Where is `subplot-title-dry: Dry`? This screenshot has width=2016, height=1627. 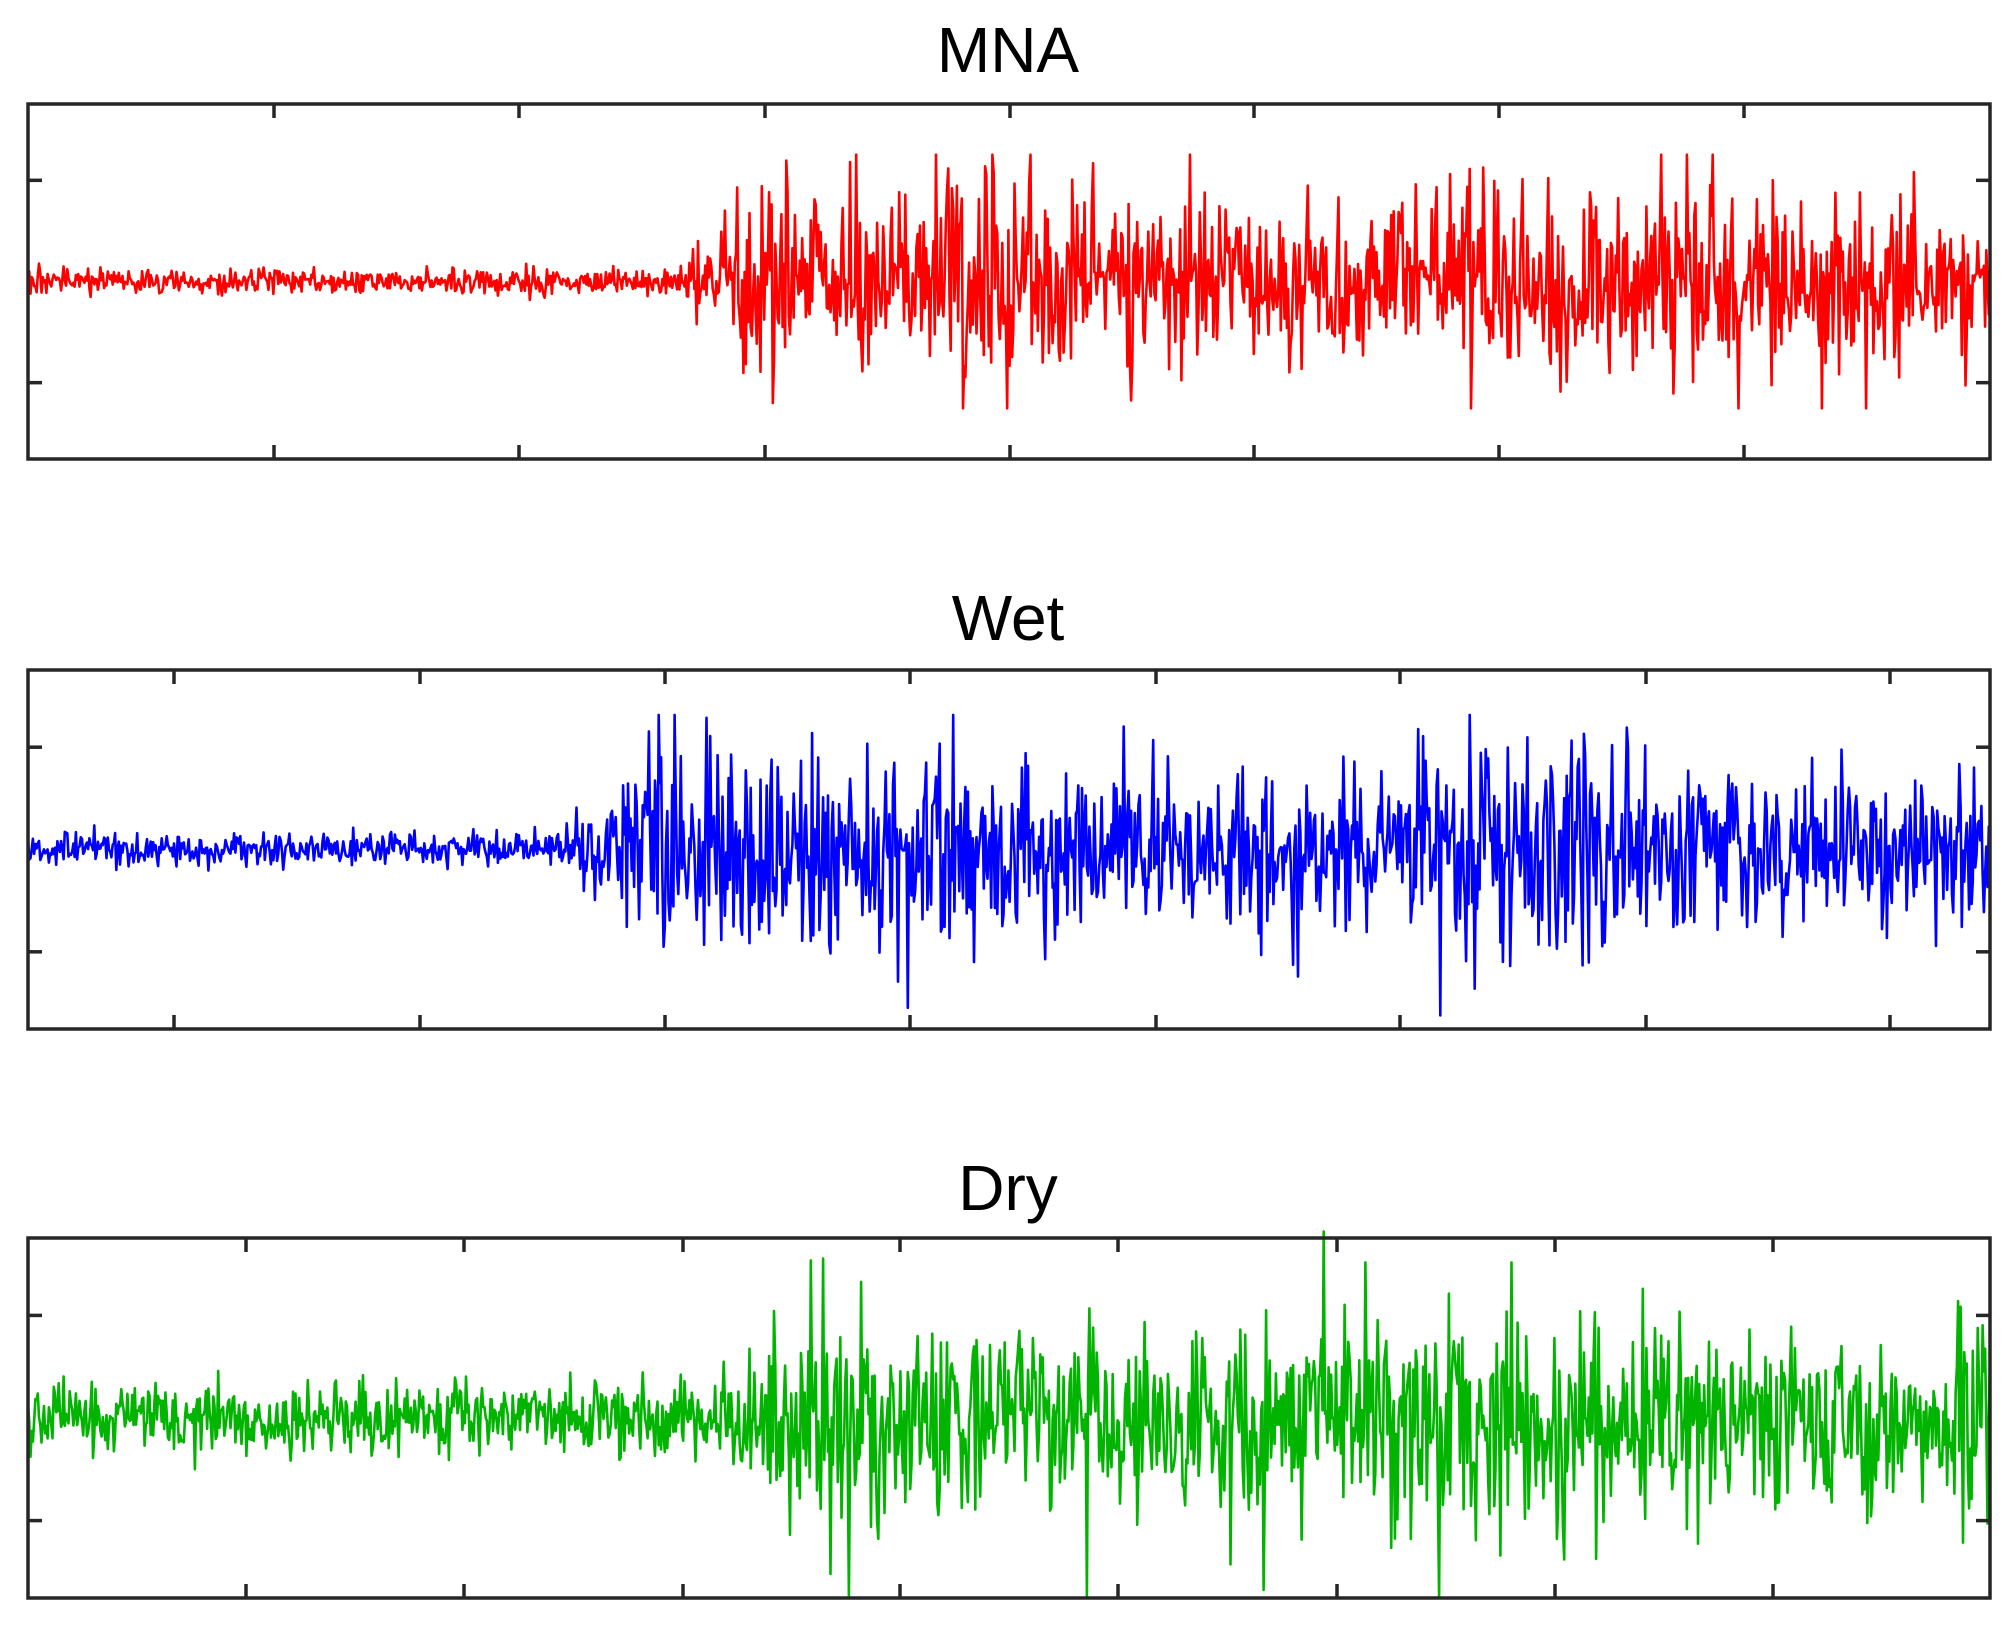
subplot-title-dry: Dry is located at coordinates (1008, 1188).